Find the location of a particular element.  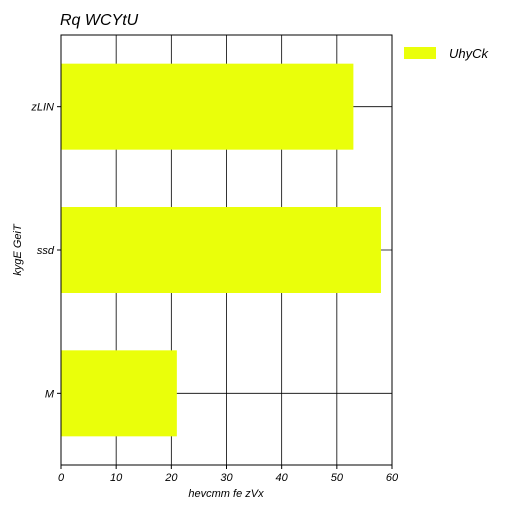

bar-zLIN is located at coordinates (207, 106).